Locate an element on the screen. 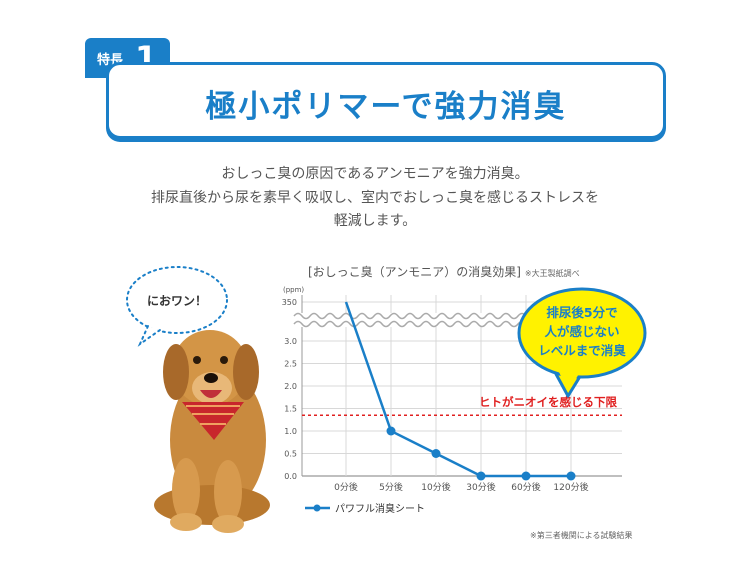 The image size is (750, 564). chart-title: [おしっこ臭（アンモニア）の消臭効果] ※大王製紙調べ is located at coordinates (444, 271).